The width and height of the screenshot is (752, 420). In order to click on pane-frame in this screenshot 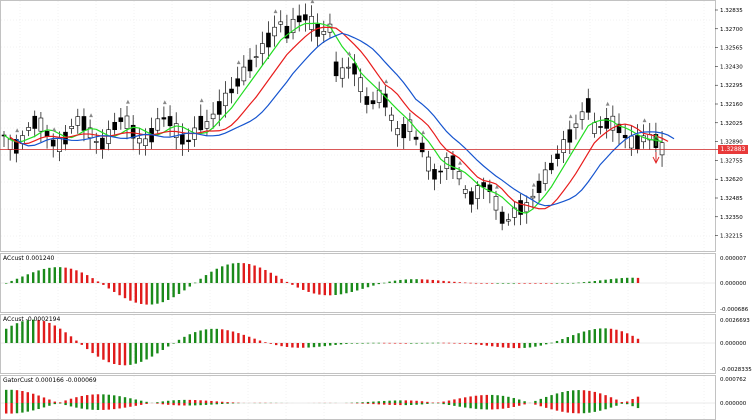, I will do `click(358, 283)`.